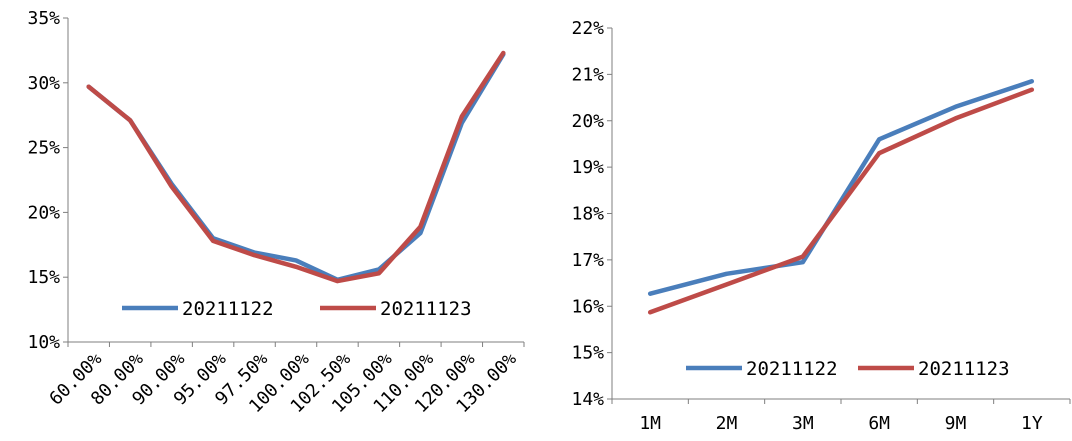  What do you see at coordinates (43, 148) in the screenshot?
I see `y-tick-label: 25%` at bounding box center [43, 148].